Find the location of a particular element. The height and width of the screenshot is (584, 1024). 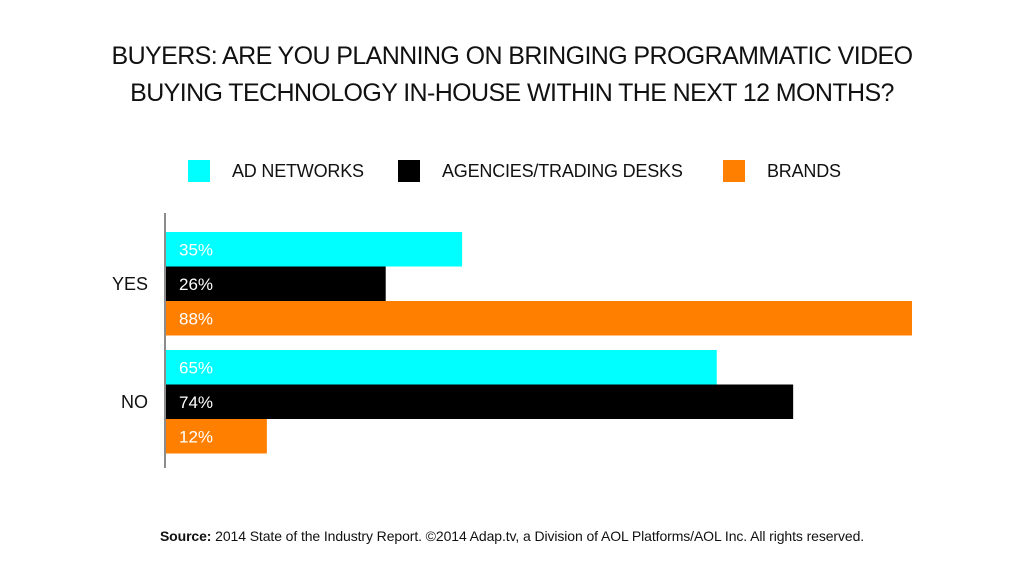

legend-label-ad-networks: AD NETWORKS is located at coordinates (298, 170).